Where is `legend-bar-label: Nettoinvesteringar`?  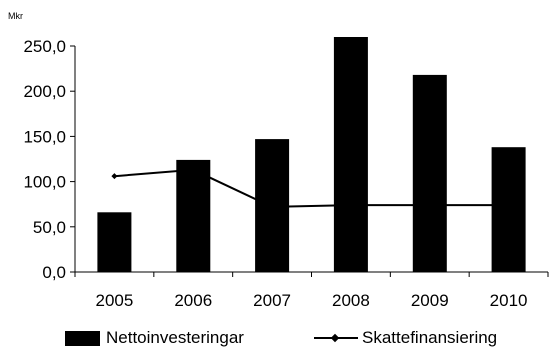 legend-bar-label: Nettoinvesteringar is located at coordinates (175, 337).